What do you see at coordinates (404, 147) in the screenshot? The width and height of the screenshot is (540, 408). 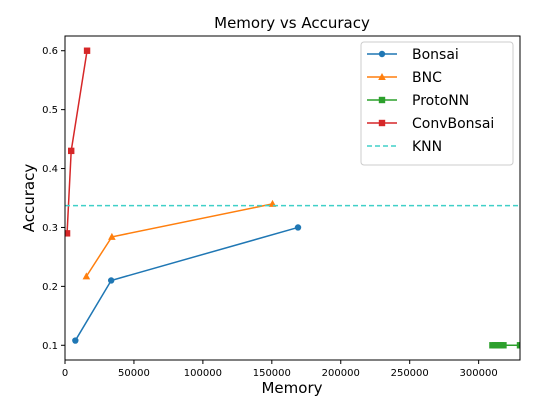 I see `legend-item-knn: KNN` at bounding box center [404, 147].